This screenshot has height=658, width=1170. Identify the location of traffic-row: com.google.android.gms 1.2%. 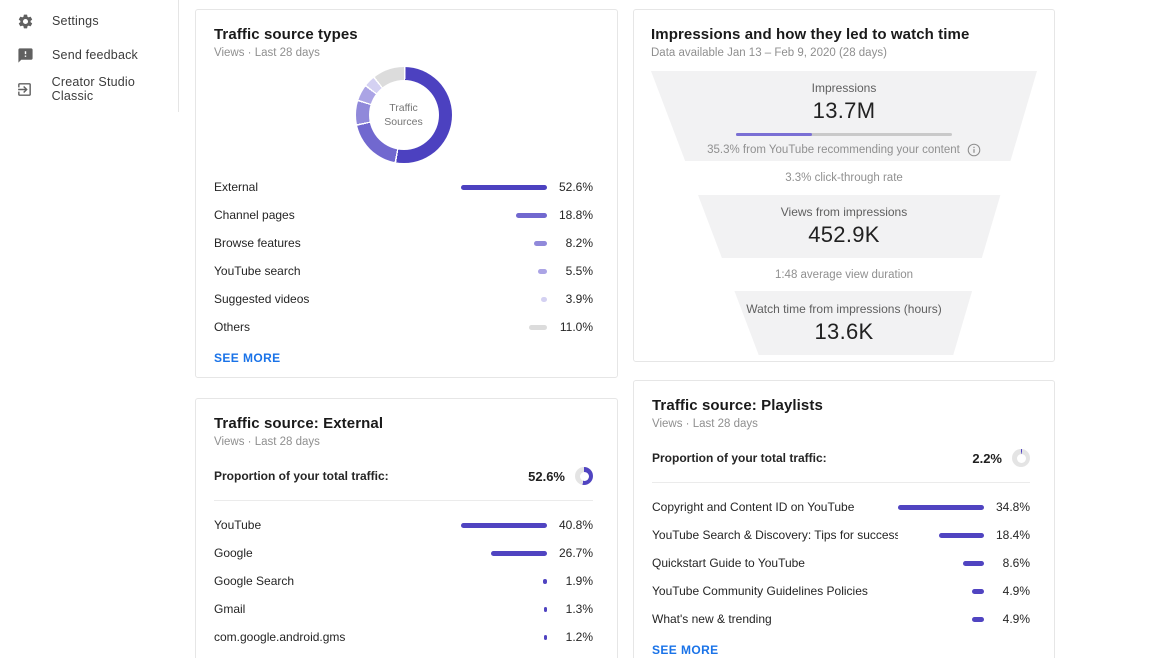
(403, 637).